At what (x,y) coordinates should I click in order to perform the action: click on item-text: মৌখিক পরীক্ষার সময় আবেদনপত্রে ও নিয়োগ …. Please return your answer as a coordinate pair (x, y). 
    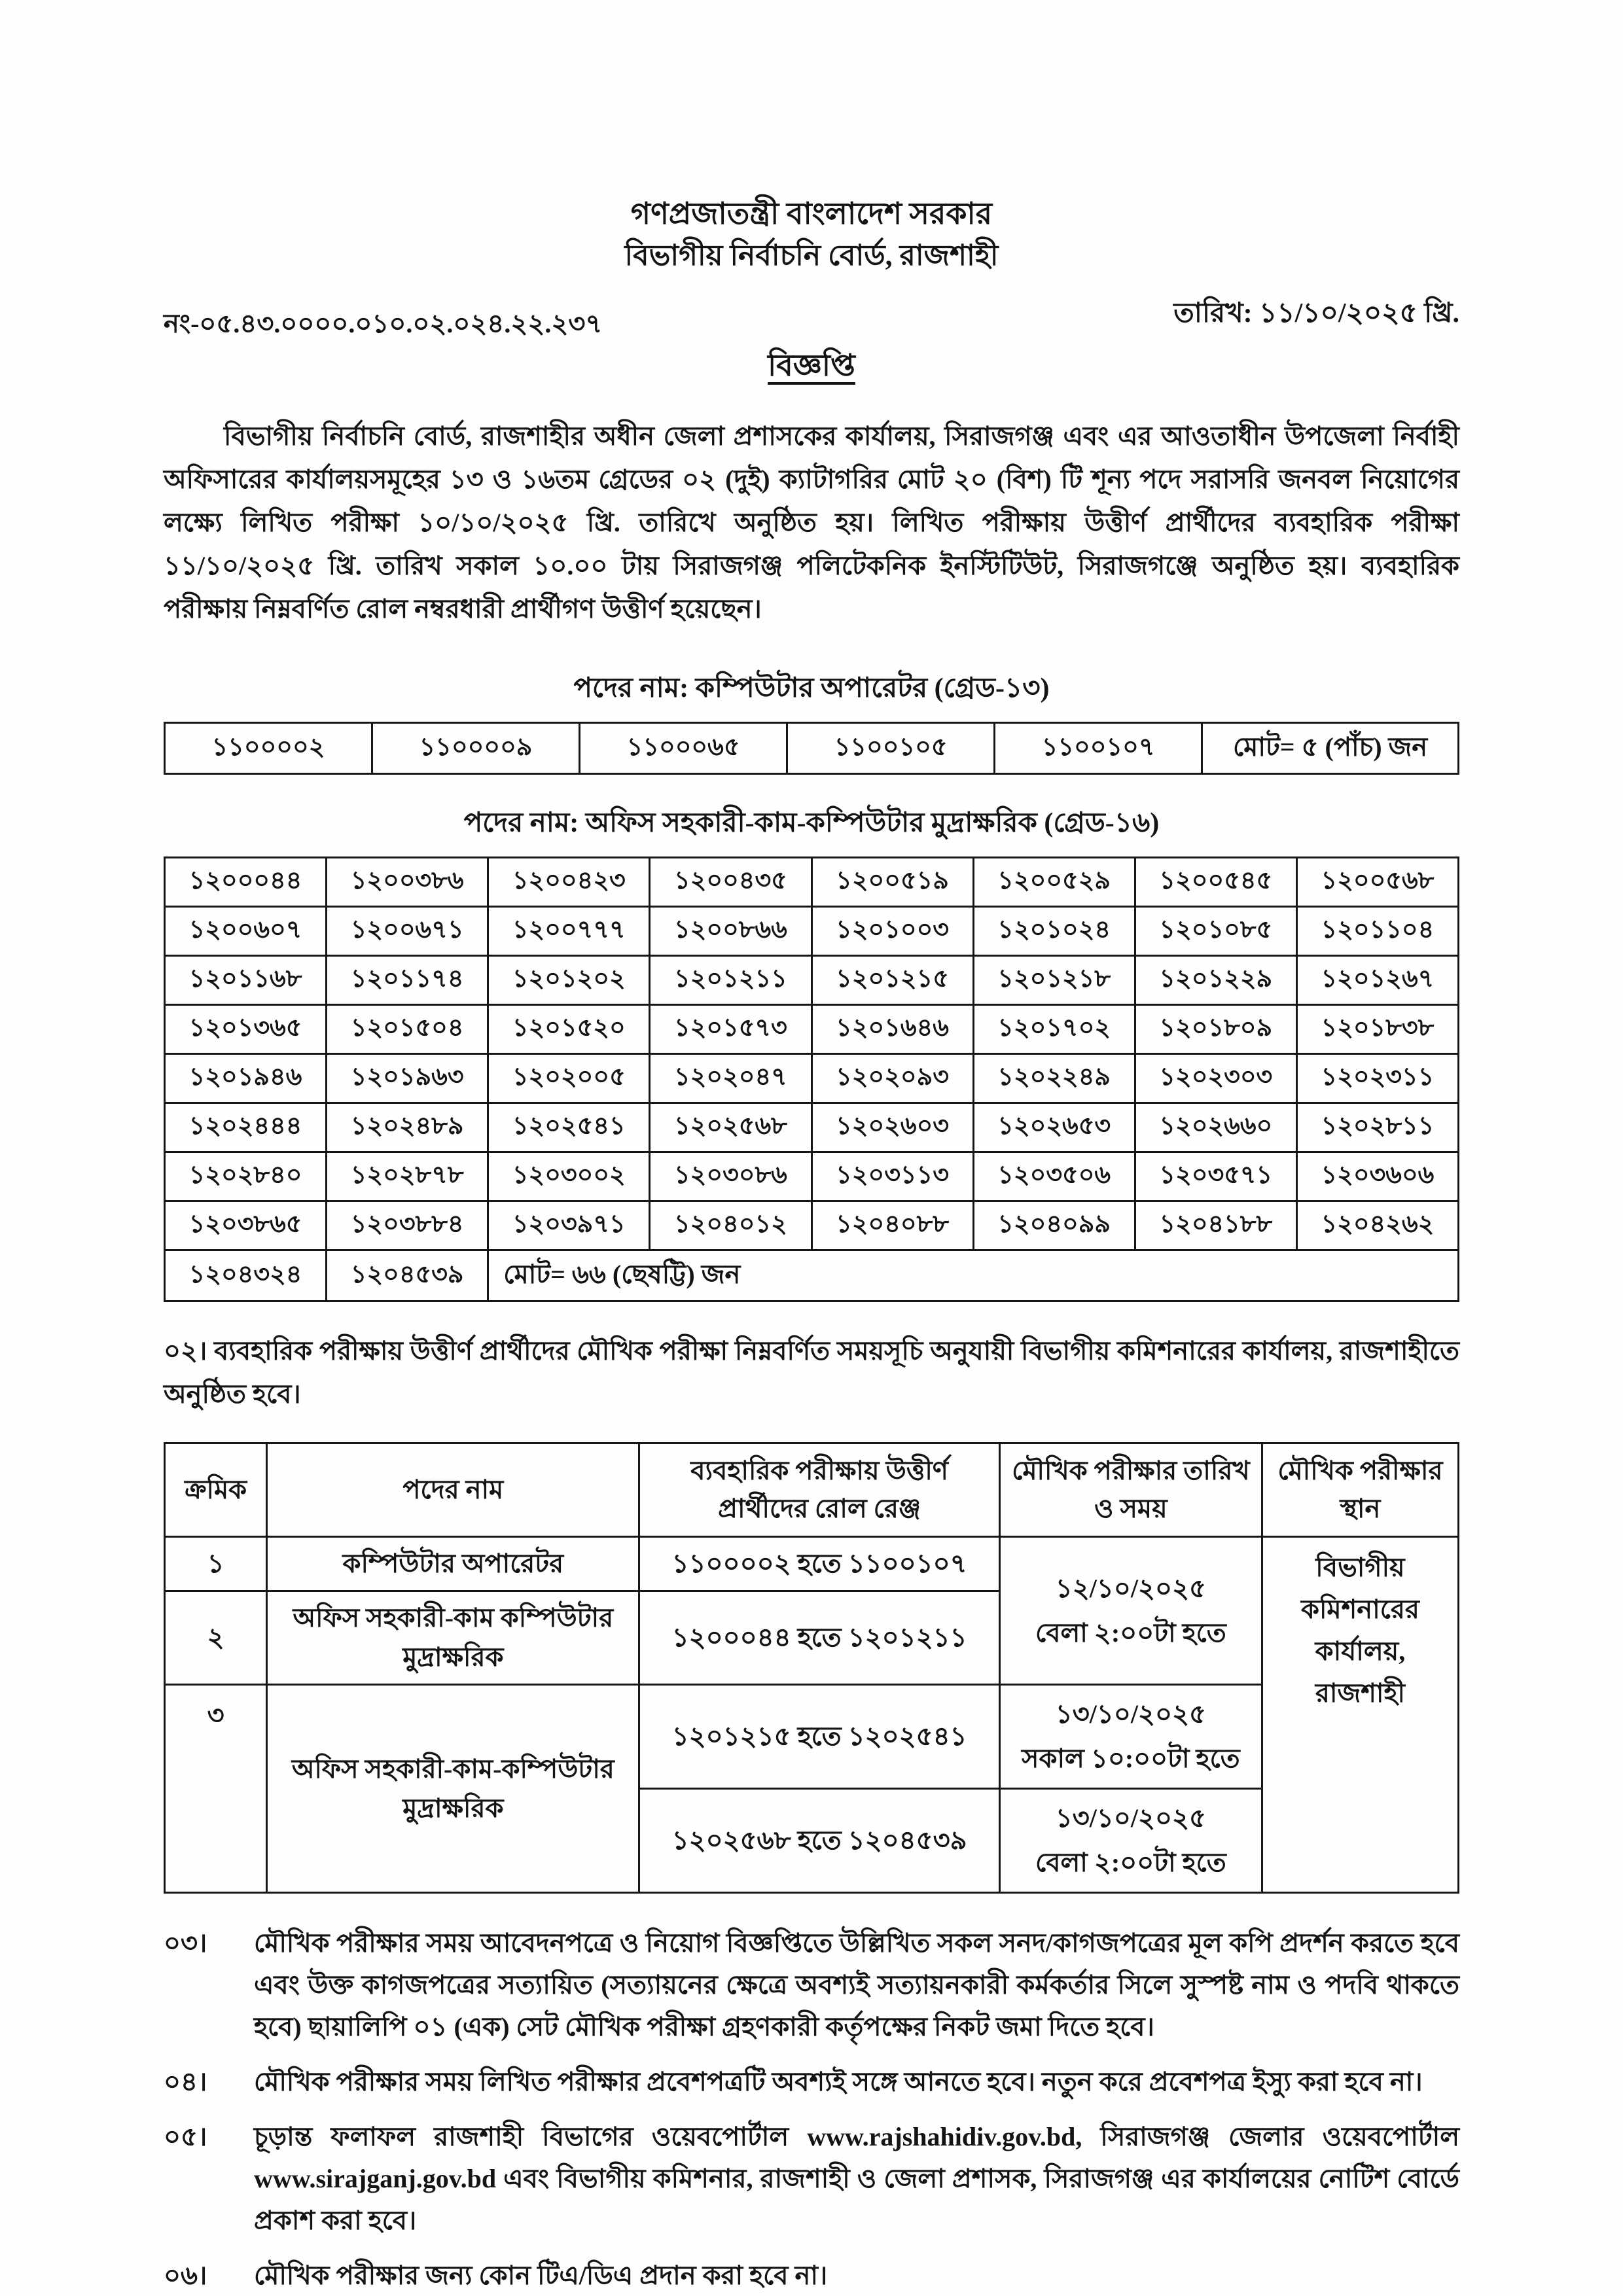
    Looking at the image, I should click on (857, 1985).